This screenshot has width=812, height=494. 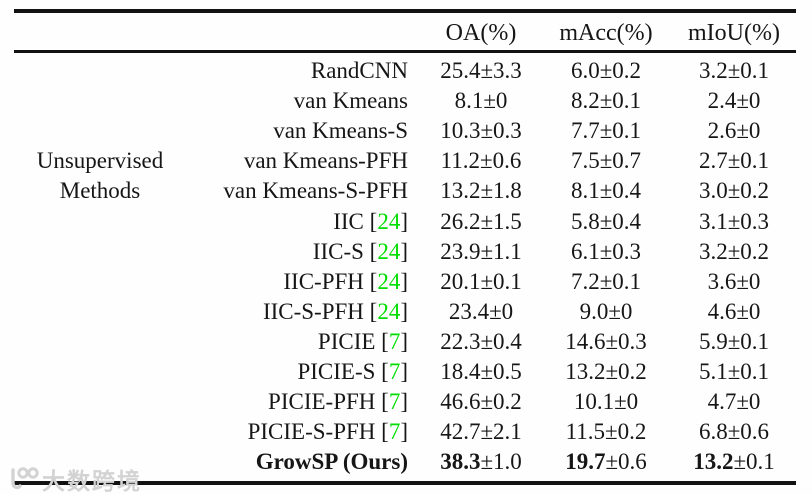 What do you see at coordinates (207, 402) in the screenshot?
I see `method-cell: PICIE-PFH [7]` at bounding box center [207, 402].